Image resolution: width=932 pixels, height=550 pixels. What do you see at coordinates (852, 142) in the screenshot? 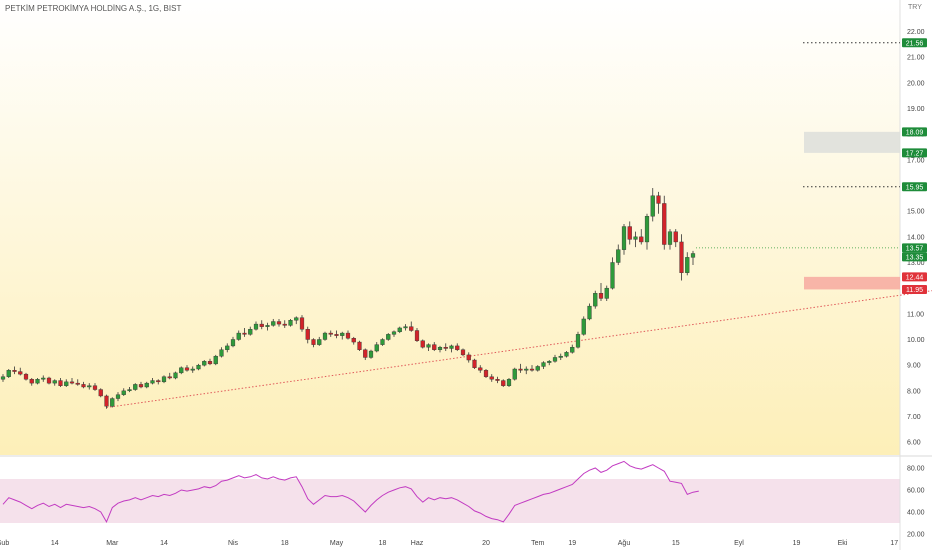
I see `resistance-zone` at bounding box center [852, 142].